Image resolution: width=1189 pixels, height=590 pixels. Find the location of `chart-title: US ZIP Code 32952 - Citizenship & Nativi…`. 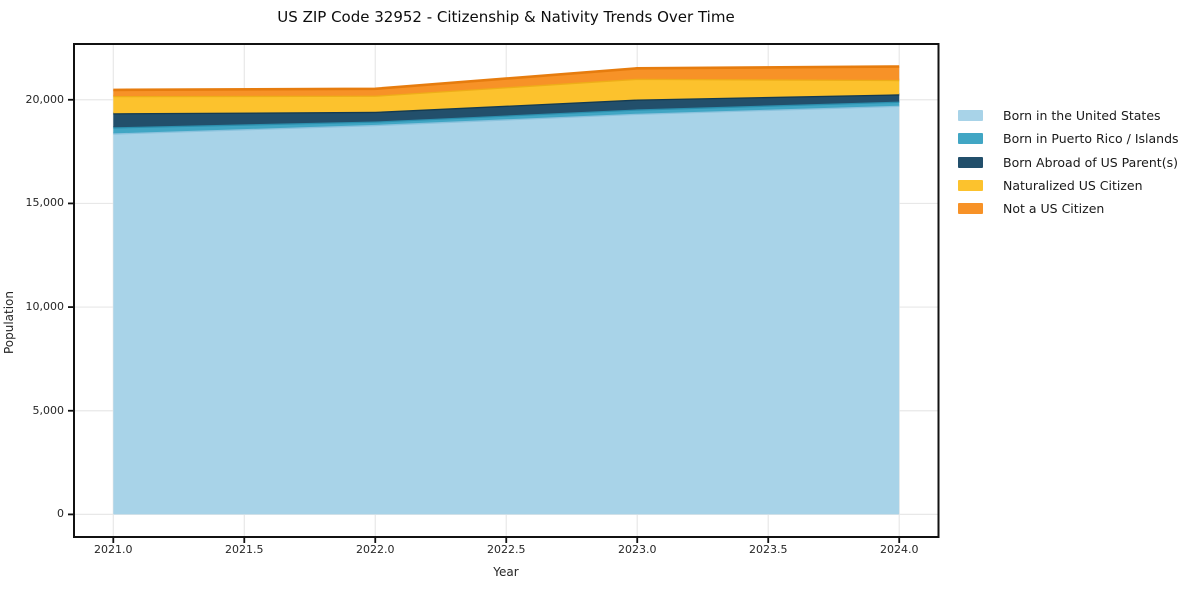

chart-title: US ZIP Code 32952 - Citizenship & Nativi… is located at coordinates (506, 17).